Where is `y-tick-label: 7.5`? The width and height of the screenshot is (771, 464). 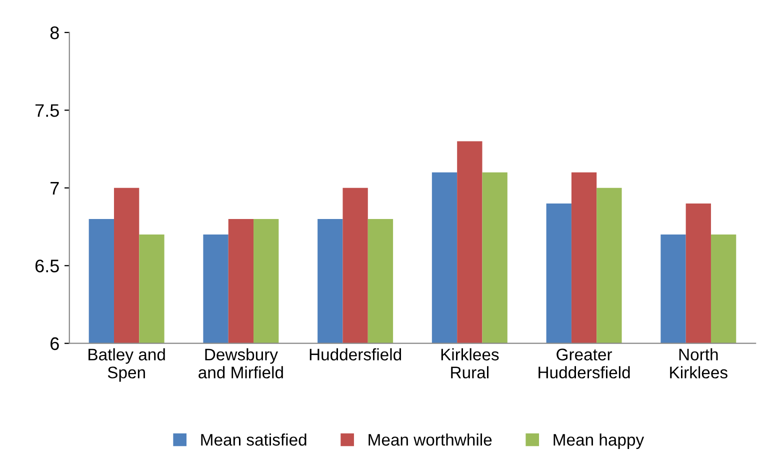
y-tick-label: 7.5 is located at coordinates (47, 110).